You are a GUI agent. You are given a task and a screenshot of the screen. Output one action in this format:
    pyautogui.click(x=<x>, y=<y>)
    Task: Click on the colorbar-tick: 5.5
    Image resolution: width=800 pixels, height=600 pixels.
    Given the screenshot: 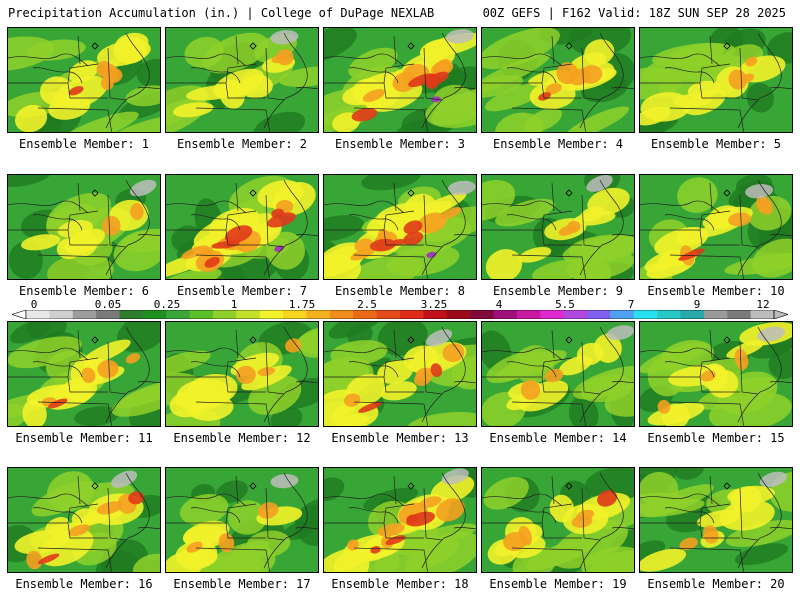 What is the action you would take?
    pyautogui.click(x=565, y=304)
    